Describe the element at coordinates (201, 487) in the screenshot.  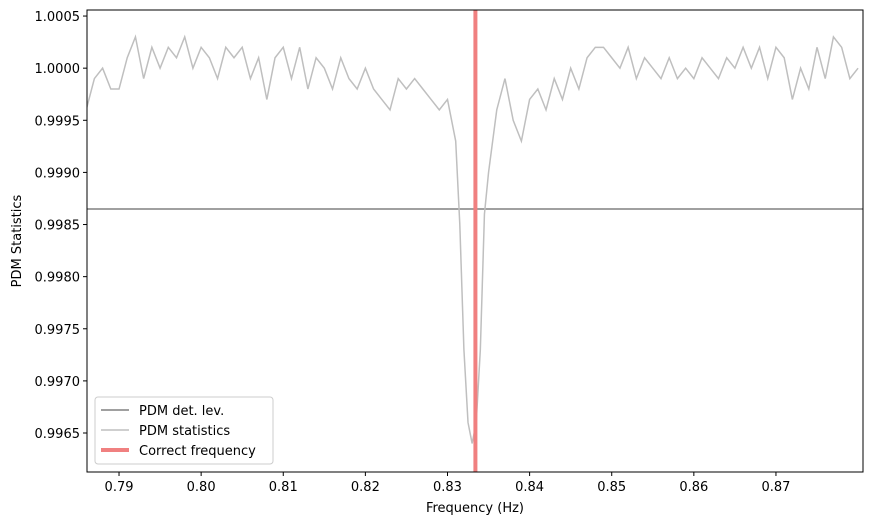
I see `x-tick-label: 0.80` at that location.